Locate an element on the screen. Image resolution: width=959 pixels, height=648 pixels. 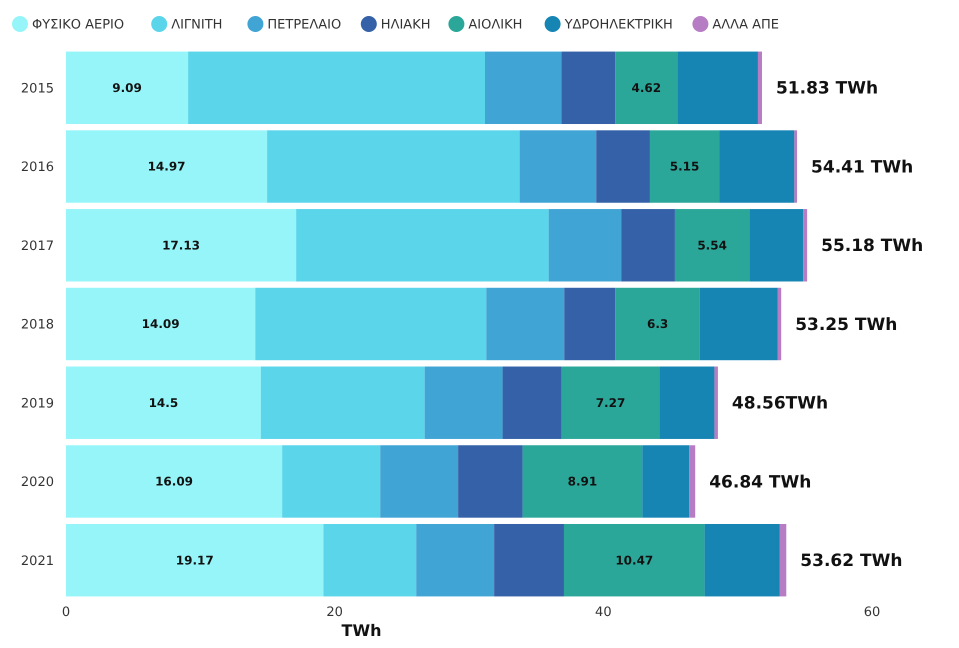
total-label: 46.84 TWh is located at coordinates (760, 482).